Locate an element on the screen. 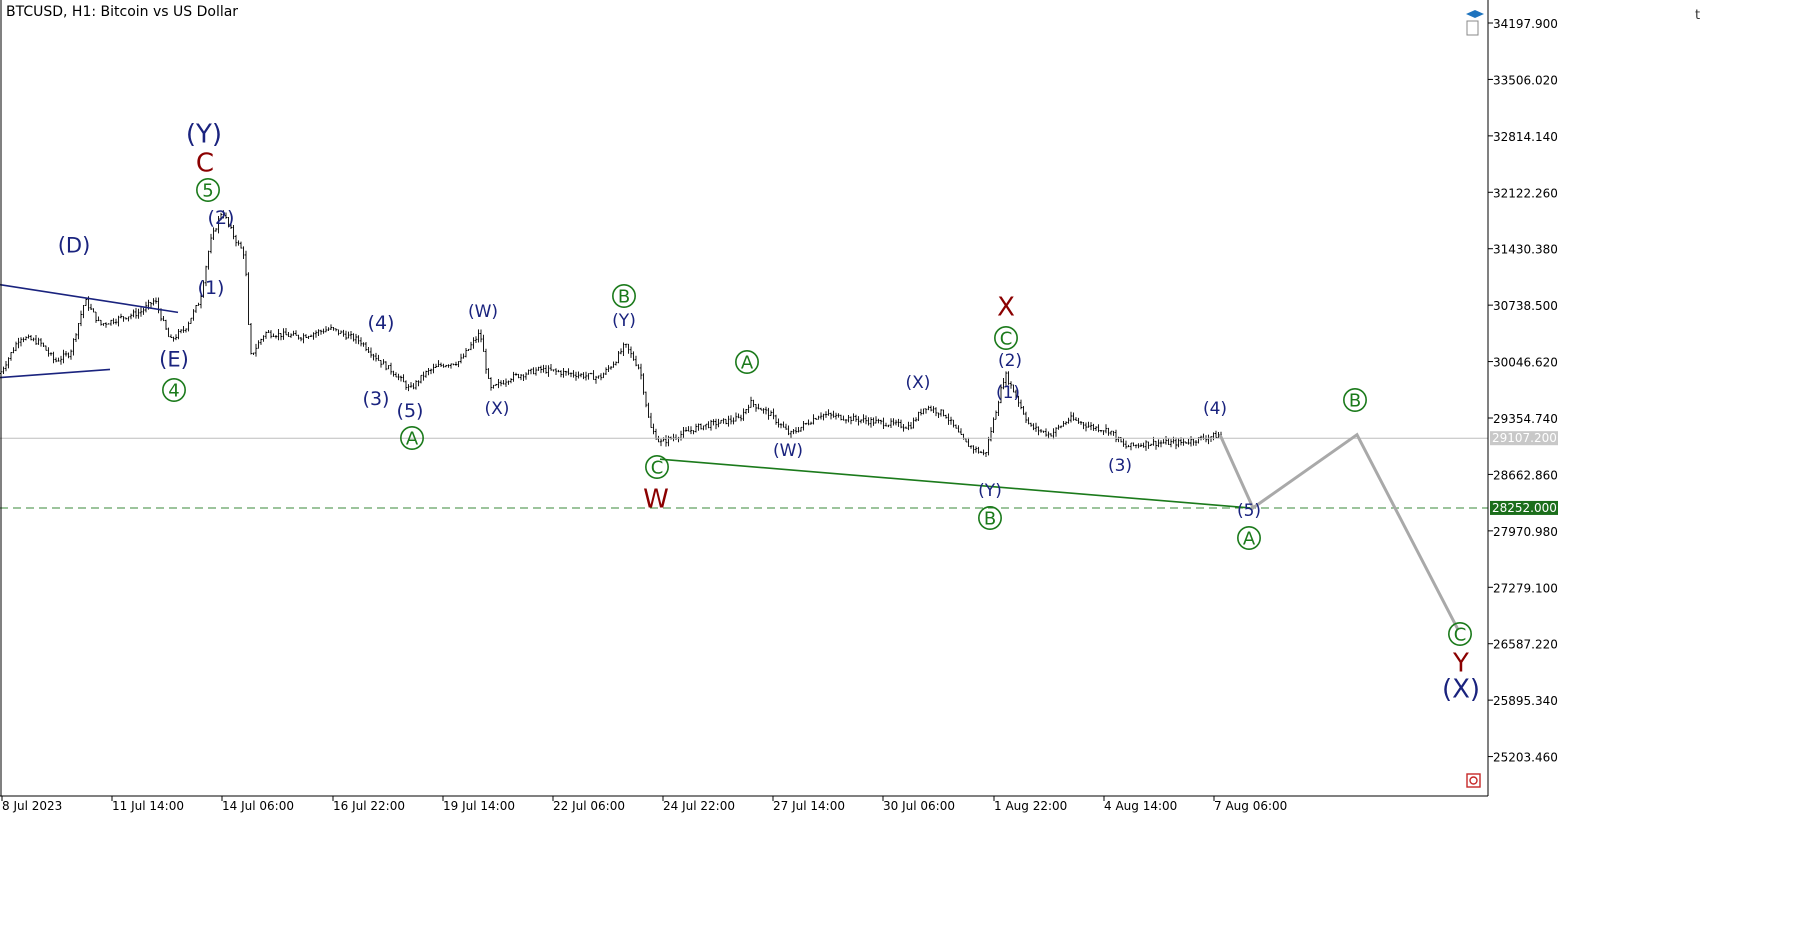  wave-label: (5) is located at coordinates (1249, 511).